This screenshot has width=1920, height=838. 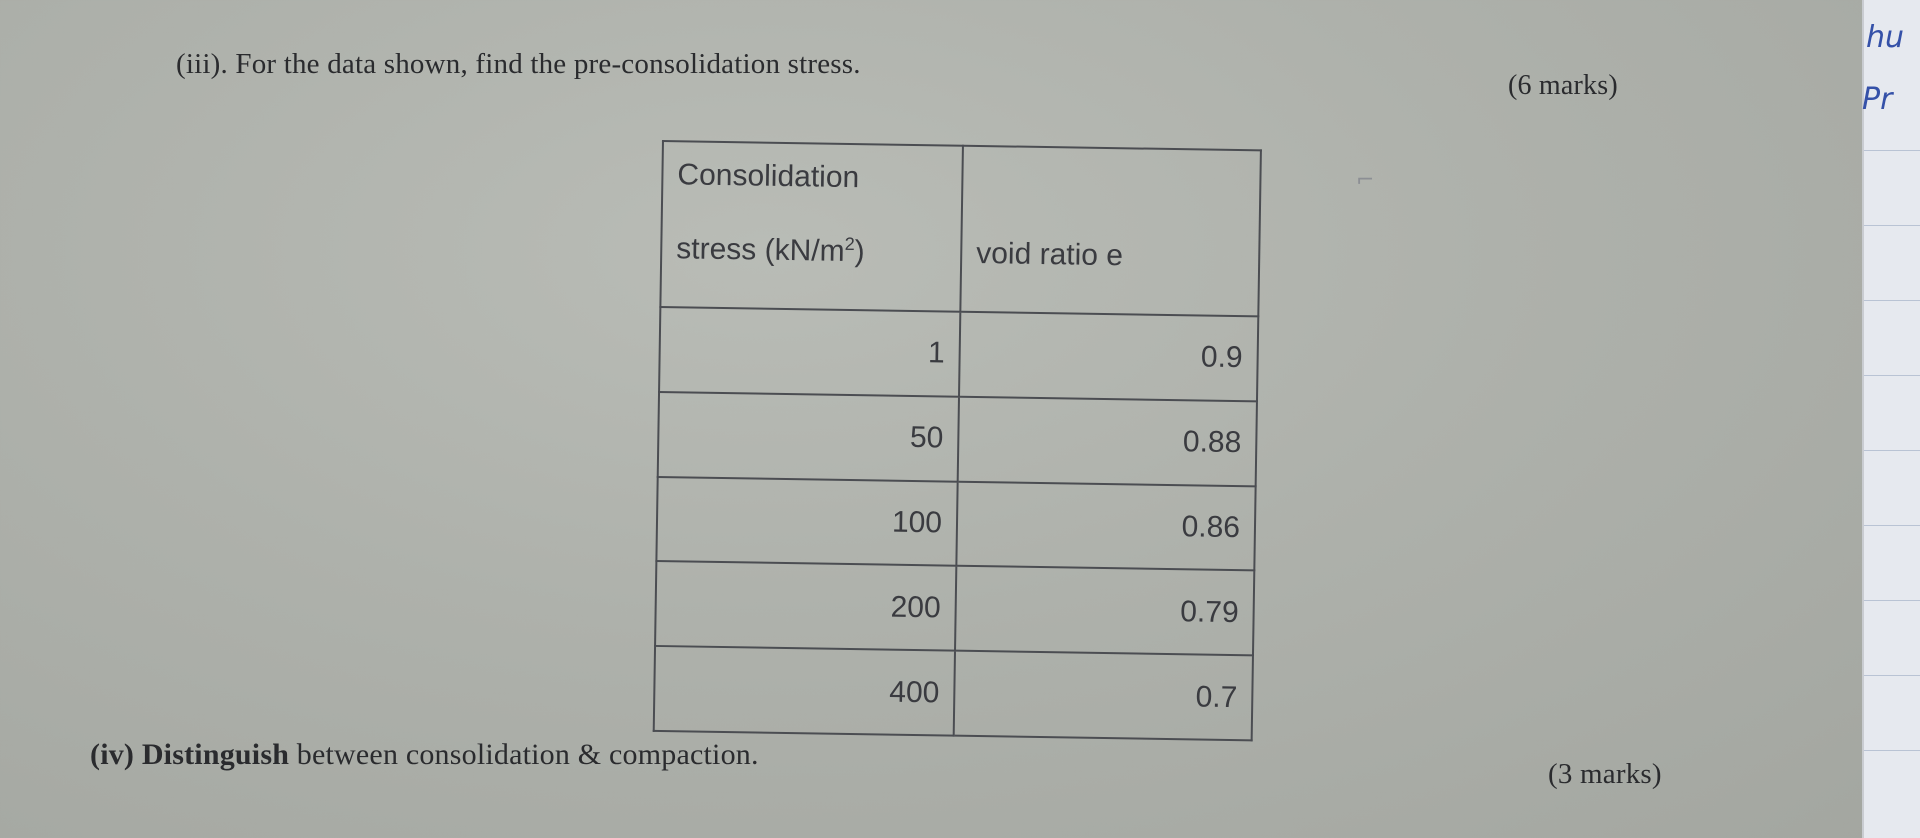 What do you see at coordinates (524, 754) in the screenshot?
I see `question-iv-rest: between consolidation & compaction.` at bounding box center [524, 754].